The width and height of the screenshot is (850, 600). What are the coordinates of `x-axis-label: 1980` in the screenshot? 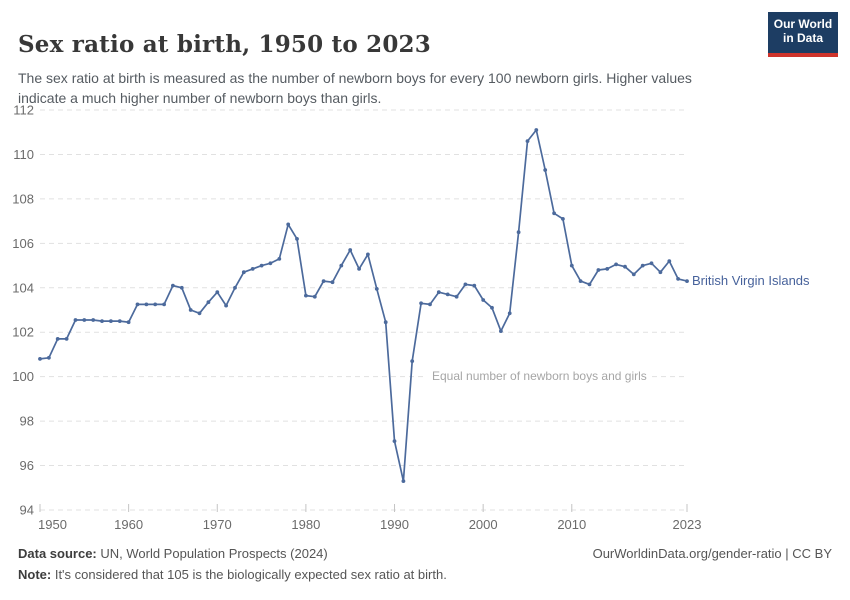 It's located at (305, 524).